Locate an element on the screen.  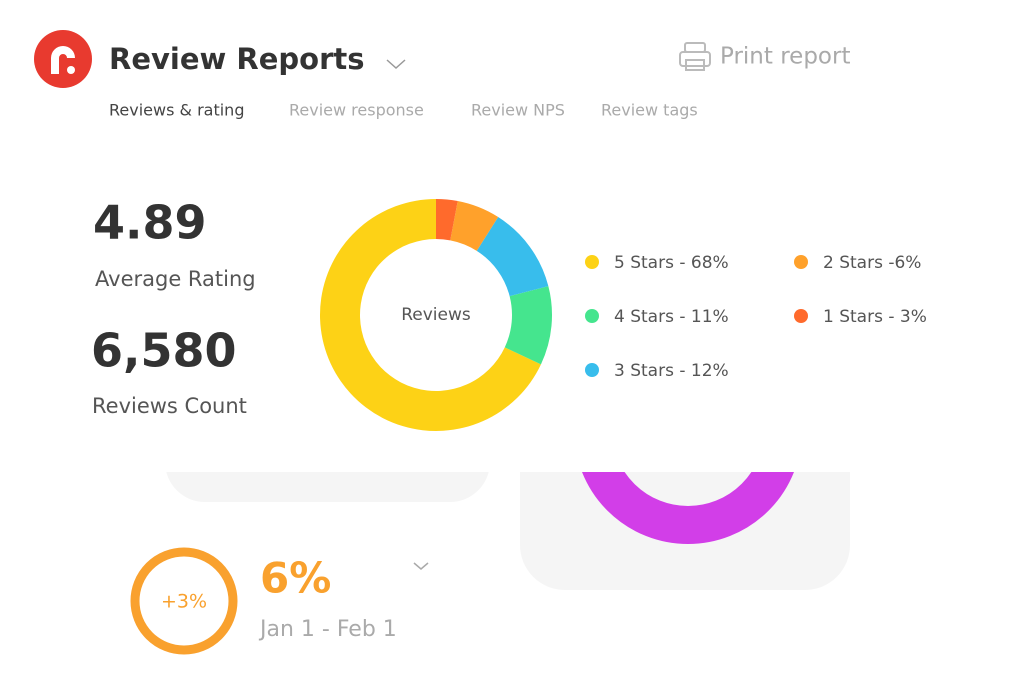
print-icon is located at coordinates (695, 56).